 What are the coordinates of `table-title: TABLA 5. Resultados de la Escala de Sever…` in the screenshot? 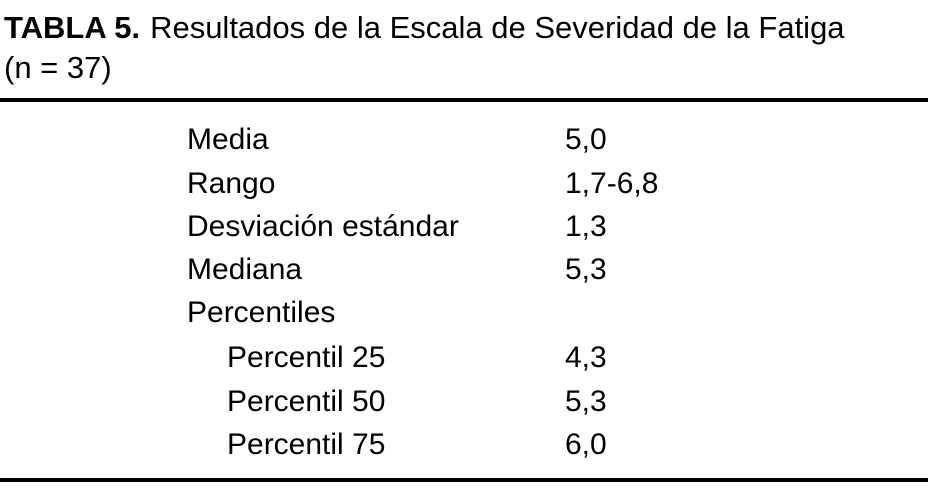 It's located at (424, 48).